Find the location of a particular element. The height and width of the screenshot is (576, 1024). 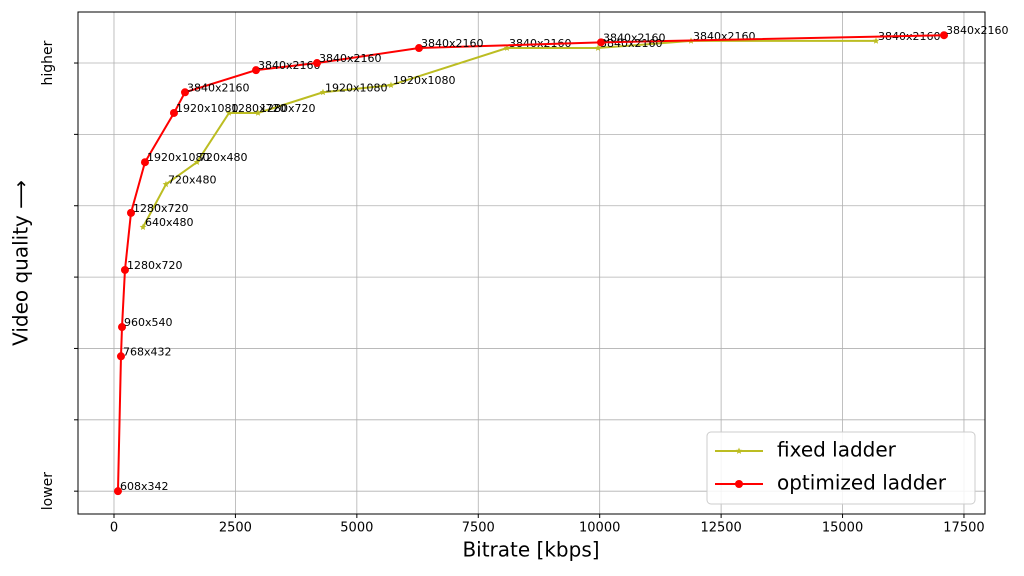

point-label: 960x540 is located at coordinates (148, 322).